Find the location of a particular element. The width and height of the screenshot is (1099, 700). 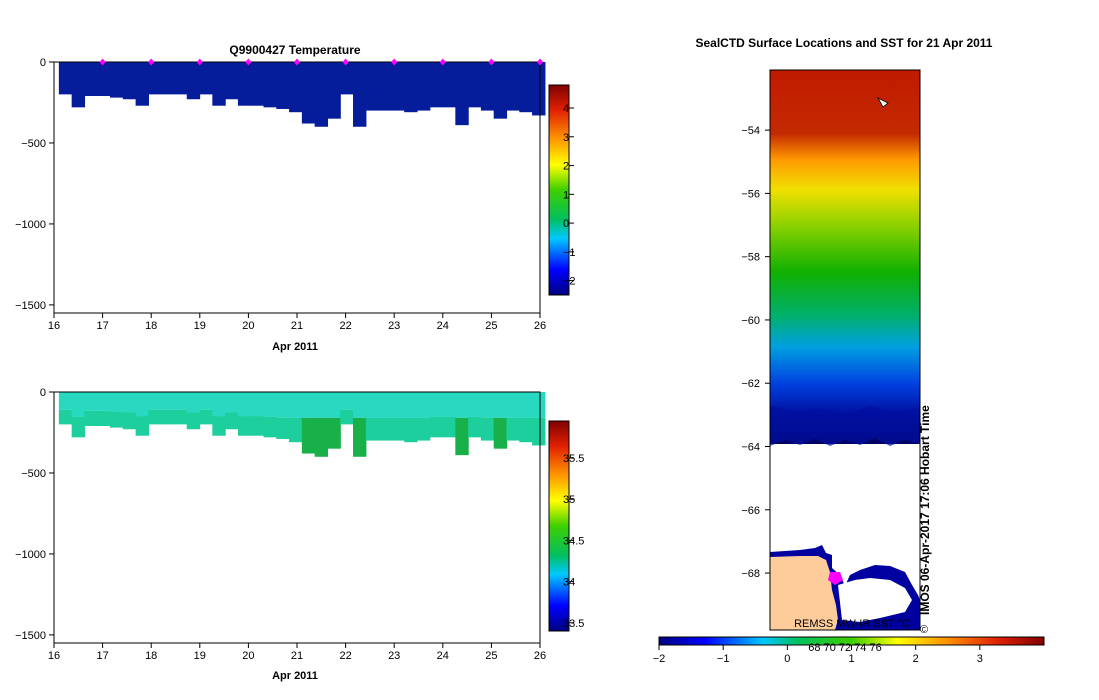

temperature-x-label: Apr 2011 is located at coordinates (295, 347).